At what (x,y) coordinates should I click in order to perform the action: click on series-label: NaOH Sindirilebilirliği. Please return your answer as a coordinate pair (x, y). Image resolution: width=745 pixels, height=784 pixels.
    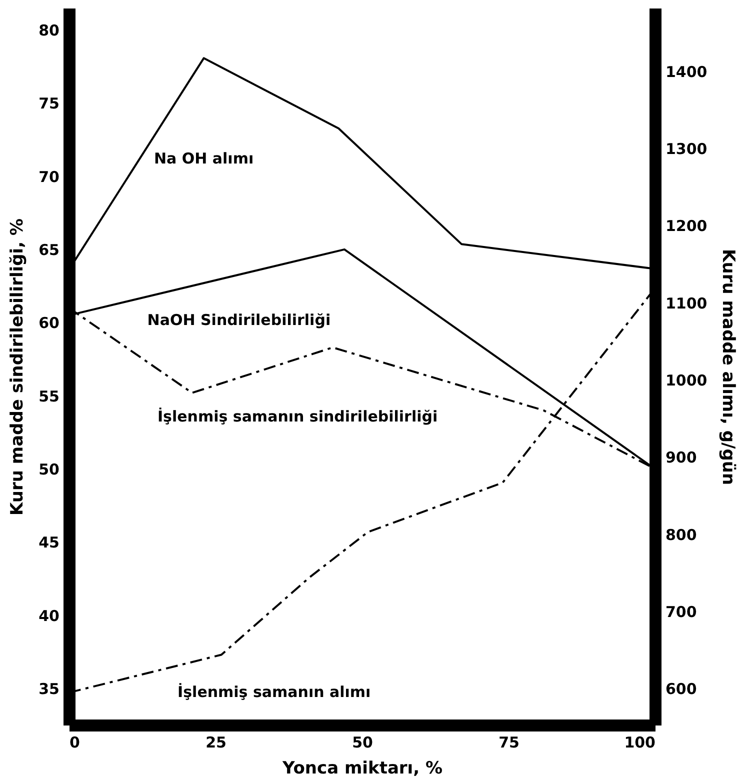
    Looking at the image, I should click on (239, 319).